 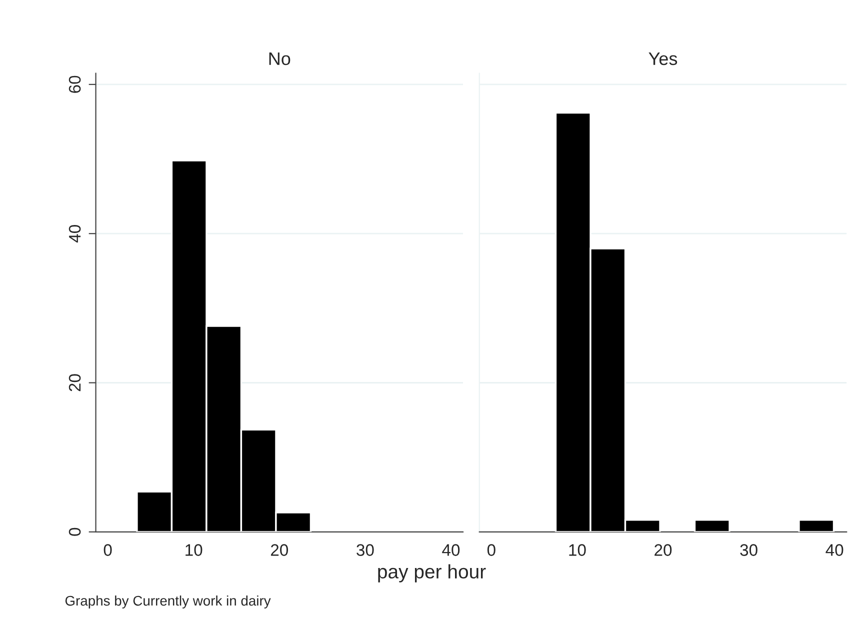 I want to click on chart-title: Yes, so click(x=663, y=59).